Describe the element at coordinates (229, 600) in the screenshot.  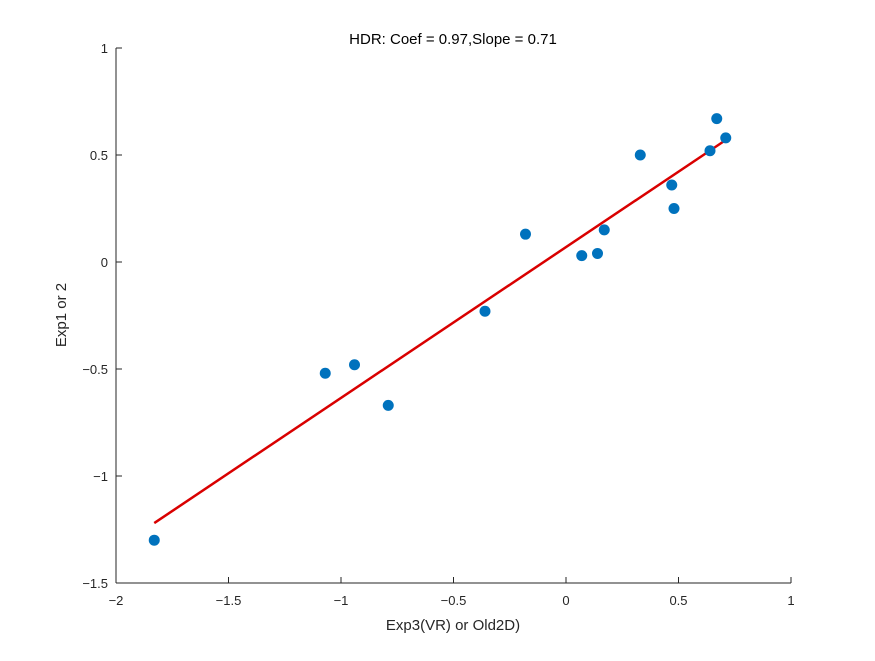
I see `x-tick-label: −1.5` at that location.